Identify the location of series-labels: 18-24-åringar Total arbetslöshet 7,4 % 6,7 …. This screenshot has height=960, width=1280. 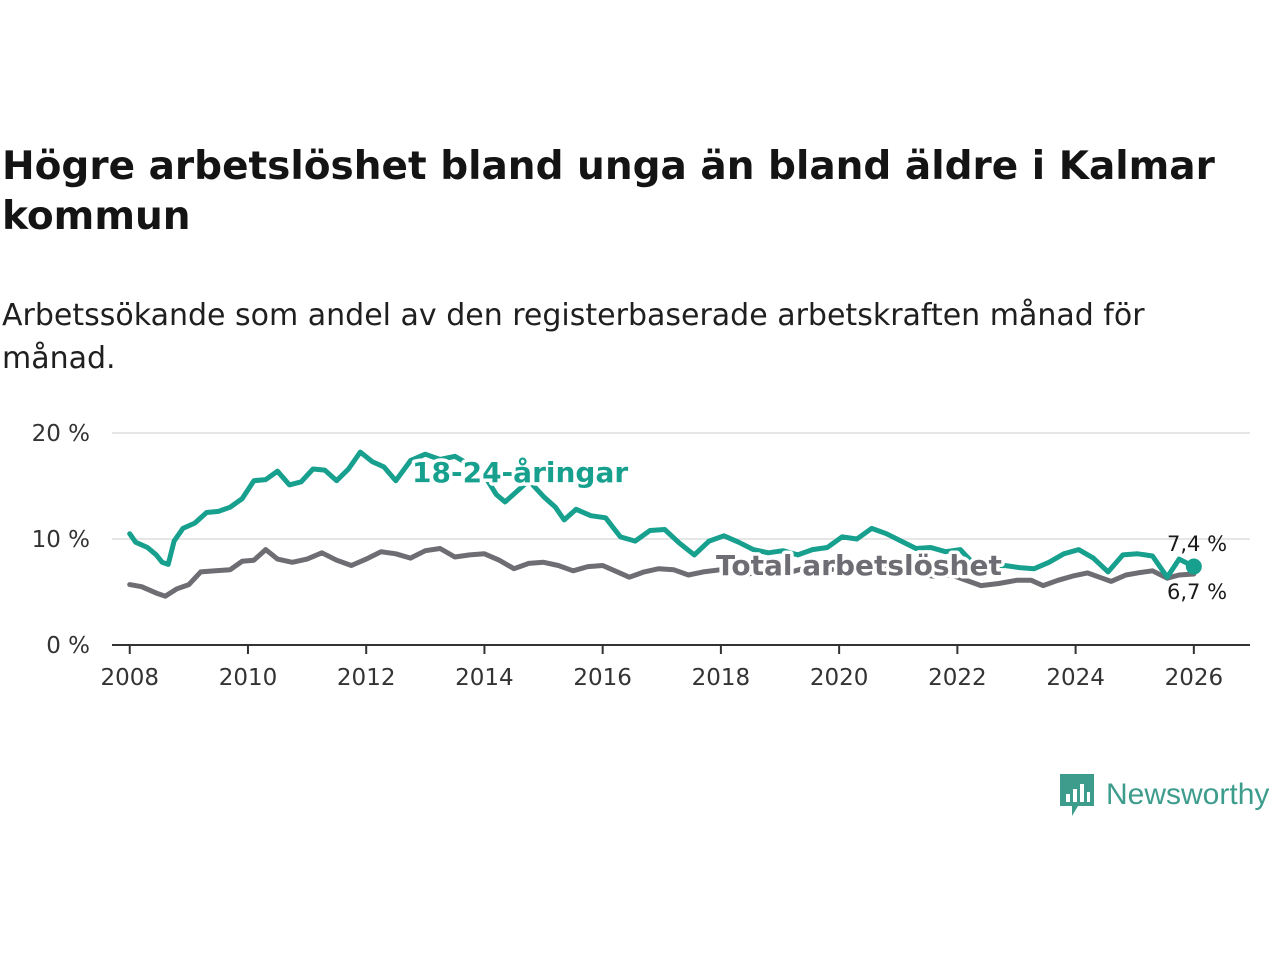
(818, 529).